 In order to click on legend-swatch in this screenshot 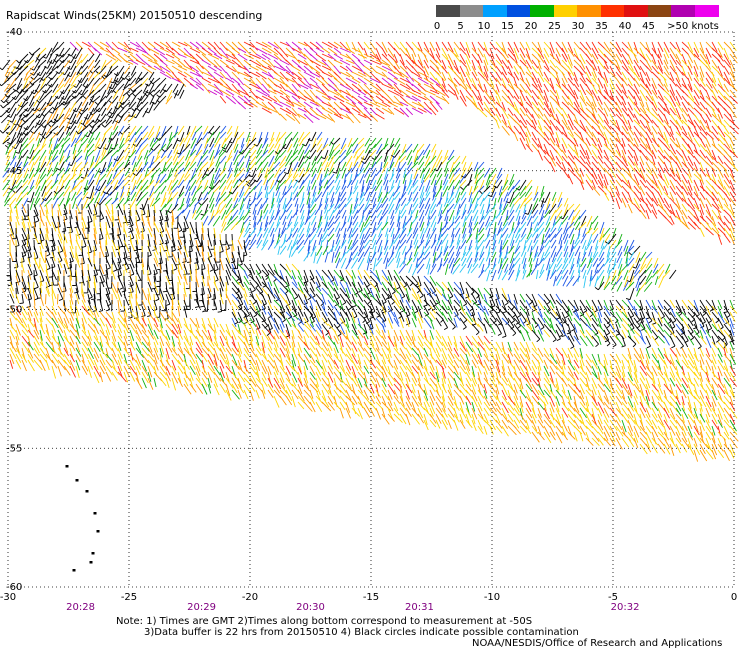, I will do `click(636, 11)`.